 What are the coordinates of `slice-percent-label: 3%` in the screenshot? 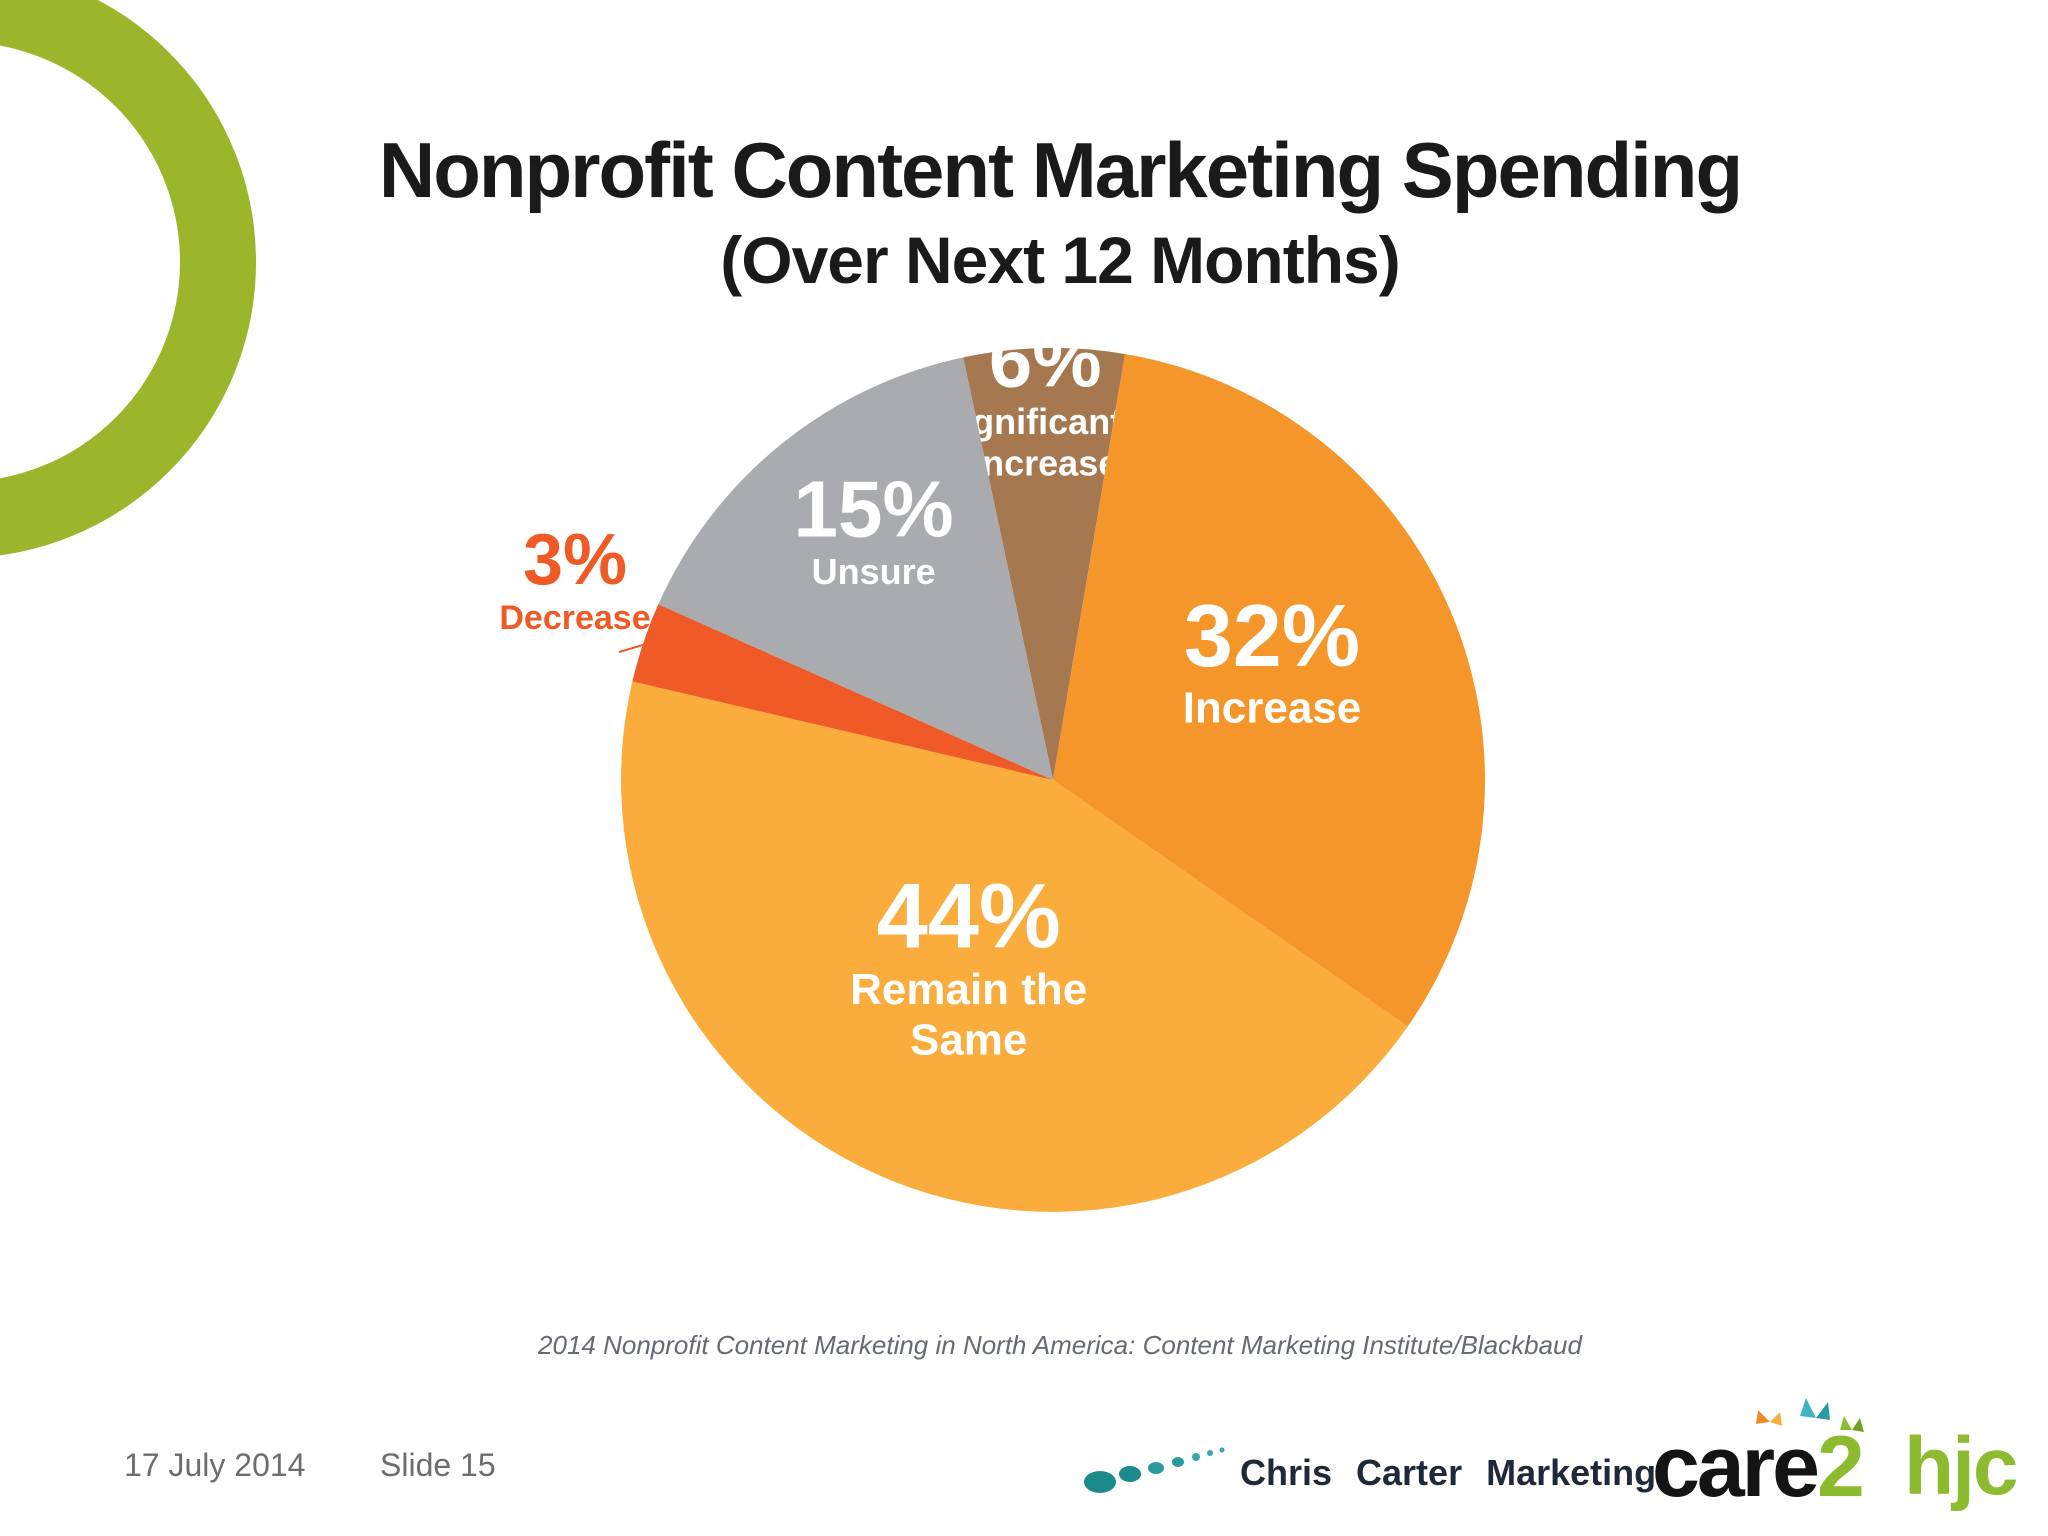 It's located at (575, 560).